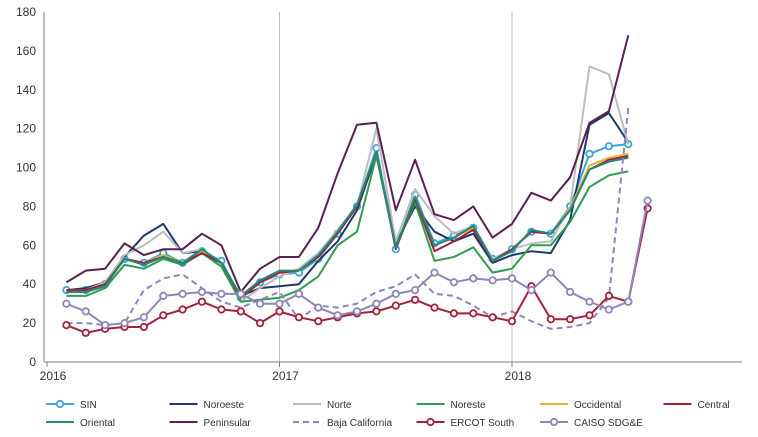 The width and height of the screenshot is (758, 437). Describe the element at coordinates (285, 376) in the screenshot. I see `x-tick-label: 2017` at that location.